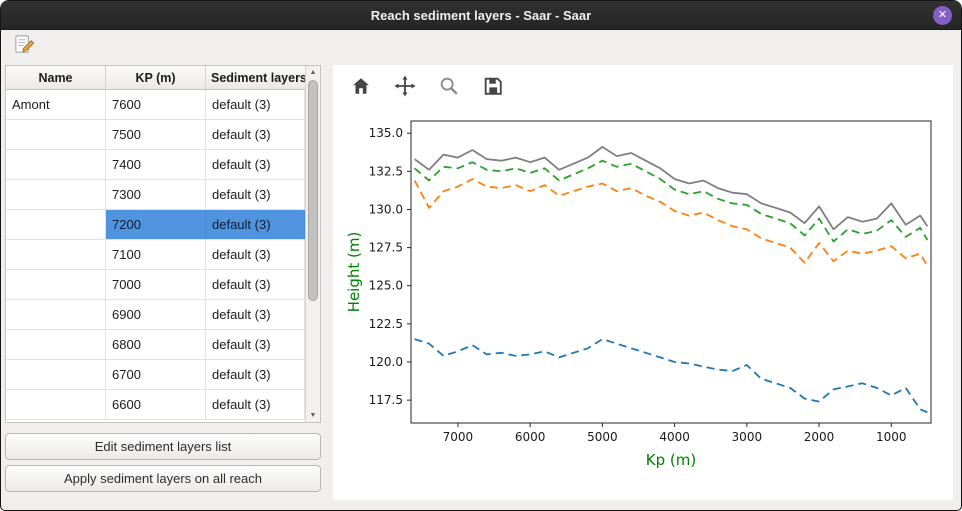 Image resolution: width=962 pixels, height=511 pixels. I want to click on table-row: 6700 default (3), so click(155, 375).